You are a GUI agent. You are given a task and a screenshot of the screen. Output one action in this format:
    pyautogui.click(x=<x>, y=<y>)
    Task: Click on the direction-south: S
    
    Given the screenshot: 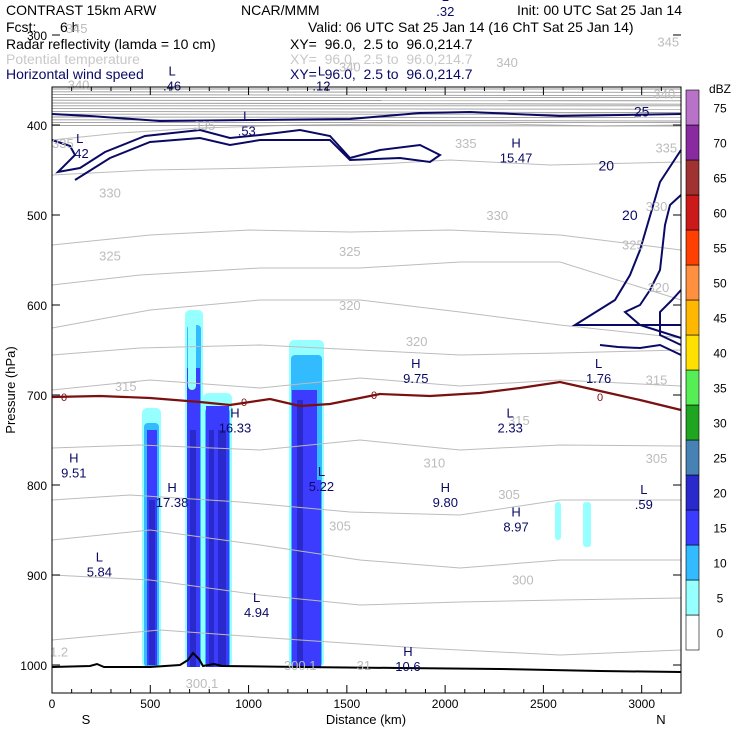 What is the action you would take?
    pyautogui.click(x=86, y=719)
    